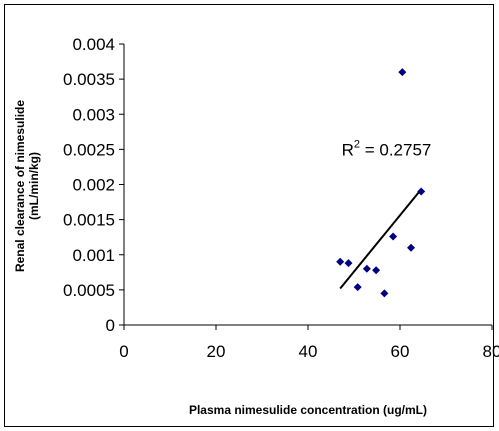 Image resolution: width=499 pixels, height=431 pixels. What do you see at coordinates (89, 290) in the screenshot?
I see `y-tick-label: 0.0005` at bounding box center [89, 290].